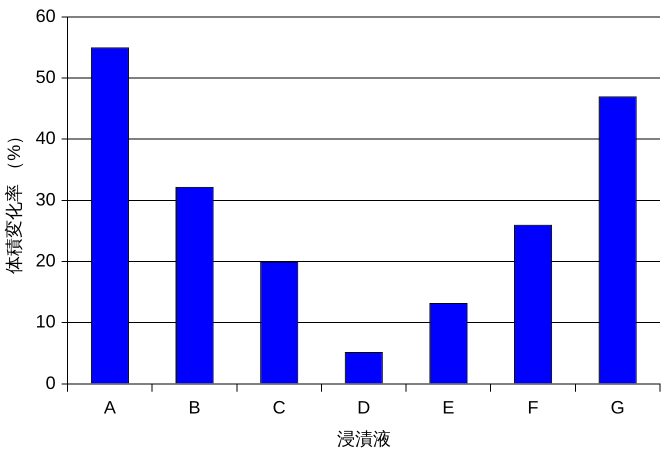 The width and height of the screenshot is (668, 455). What do you see at coordinates (363, 408) in the screenshot?
I see `x-tick-label: D` at bounding box center [363, 408].